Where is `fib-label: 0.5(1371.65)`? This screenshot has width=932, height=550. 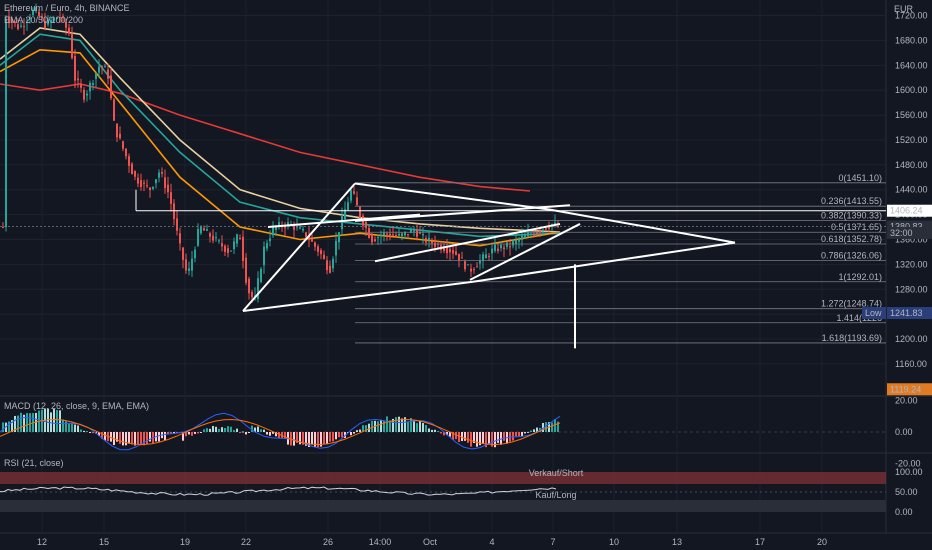
fib-label: 0.5(1371.65) is located at coordinates (856, 227).